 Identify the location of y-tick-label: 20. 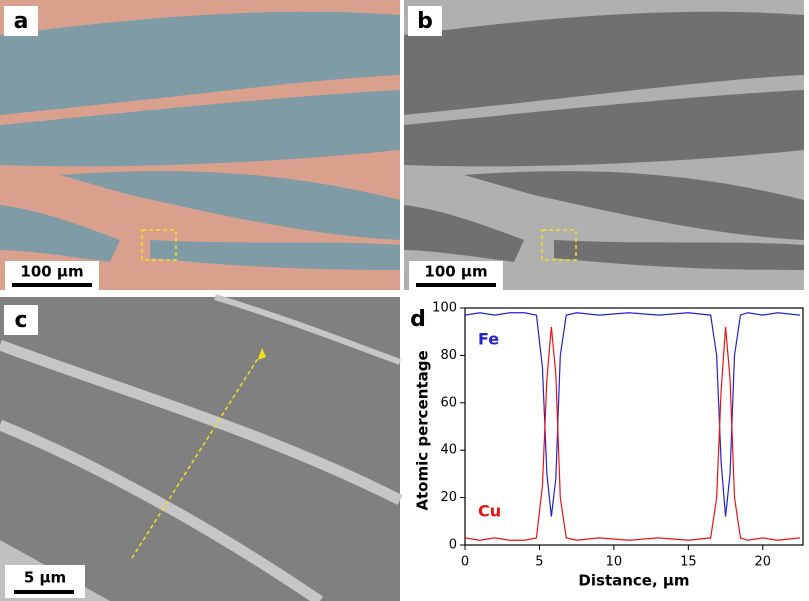
(448, 497).